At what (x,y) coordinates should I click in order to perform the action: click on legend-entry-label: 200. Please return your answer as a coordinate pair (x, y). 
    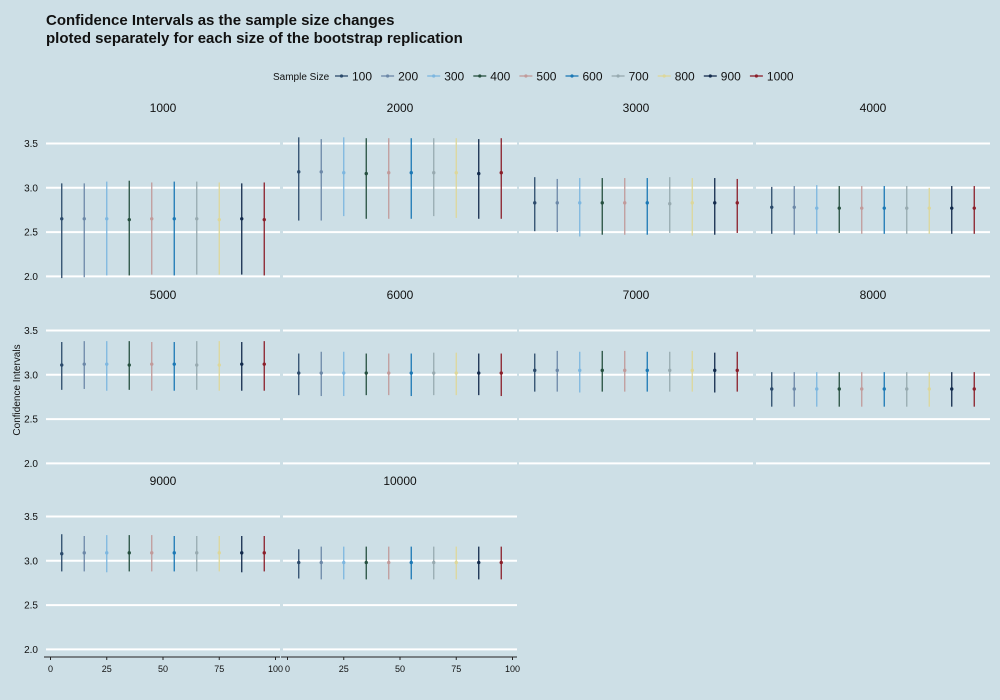
    Looking at the image, I should click on (408, 77).